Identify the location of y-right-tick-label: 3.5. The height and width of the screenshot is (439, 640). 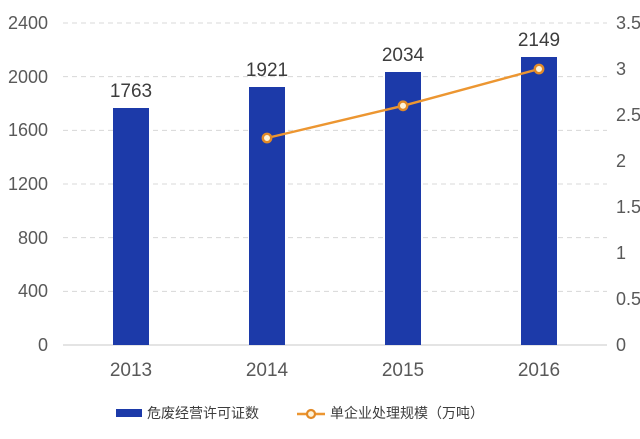
(628, 23).